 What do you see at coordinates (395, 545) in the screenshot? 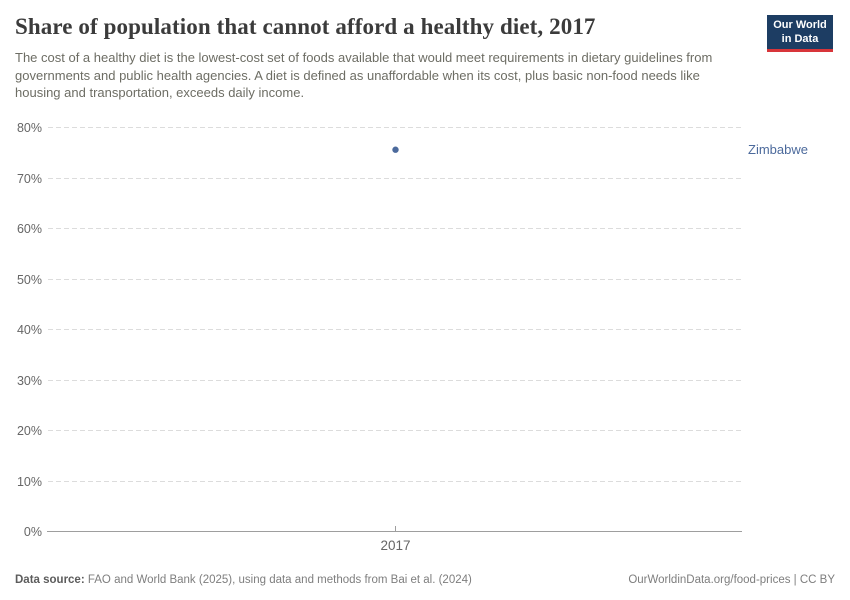
I see `x-axis-label: 2017` at bounding box center [395, 545].